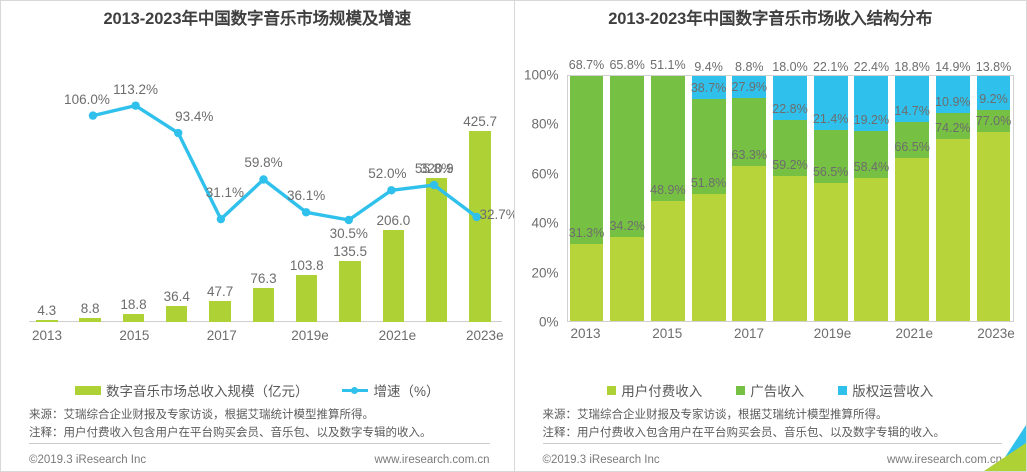  I want to click on right-footer-divider, so click(772, 443).